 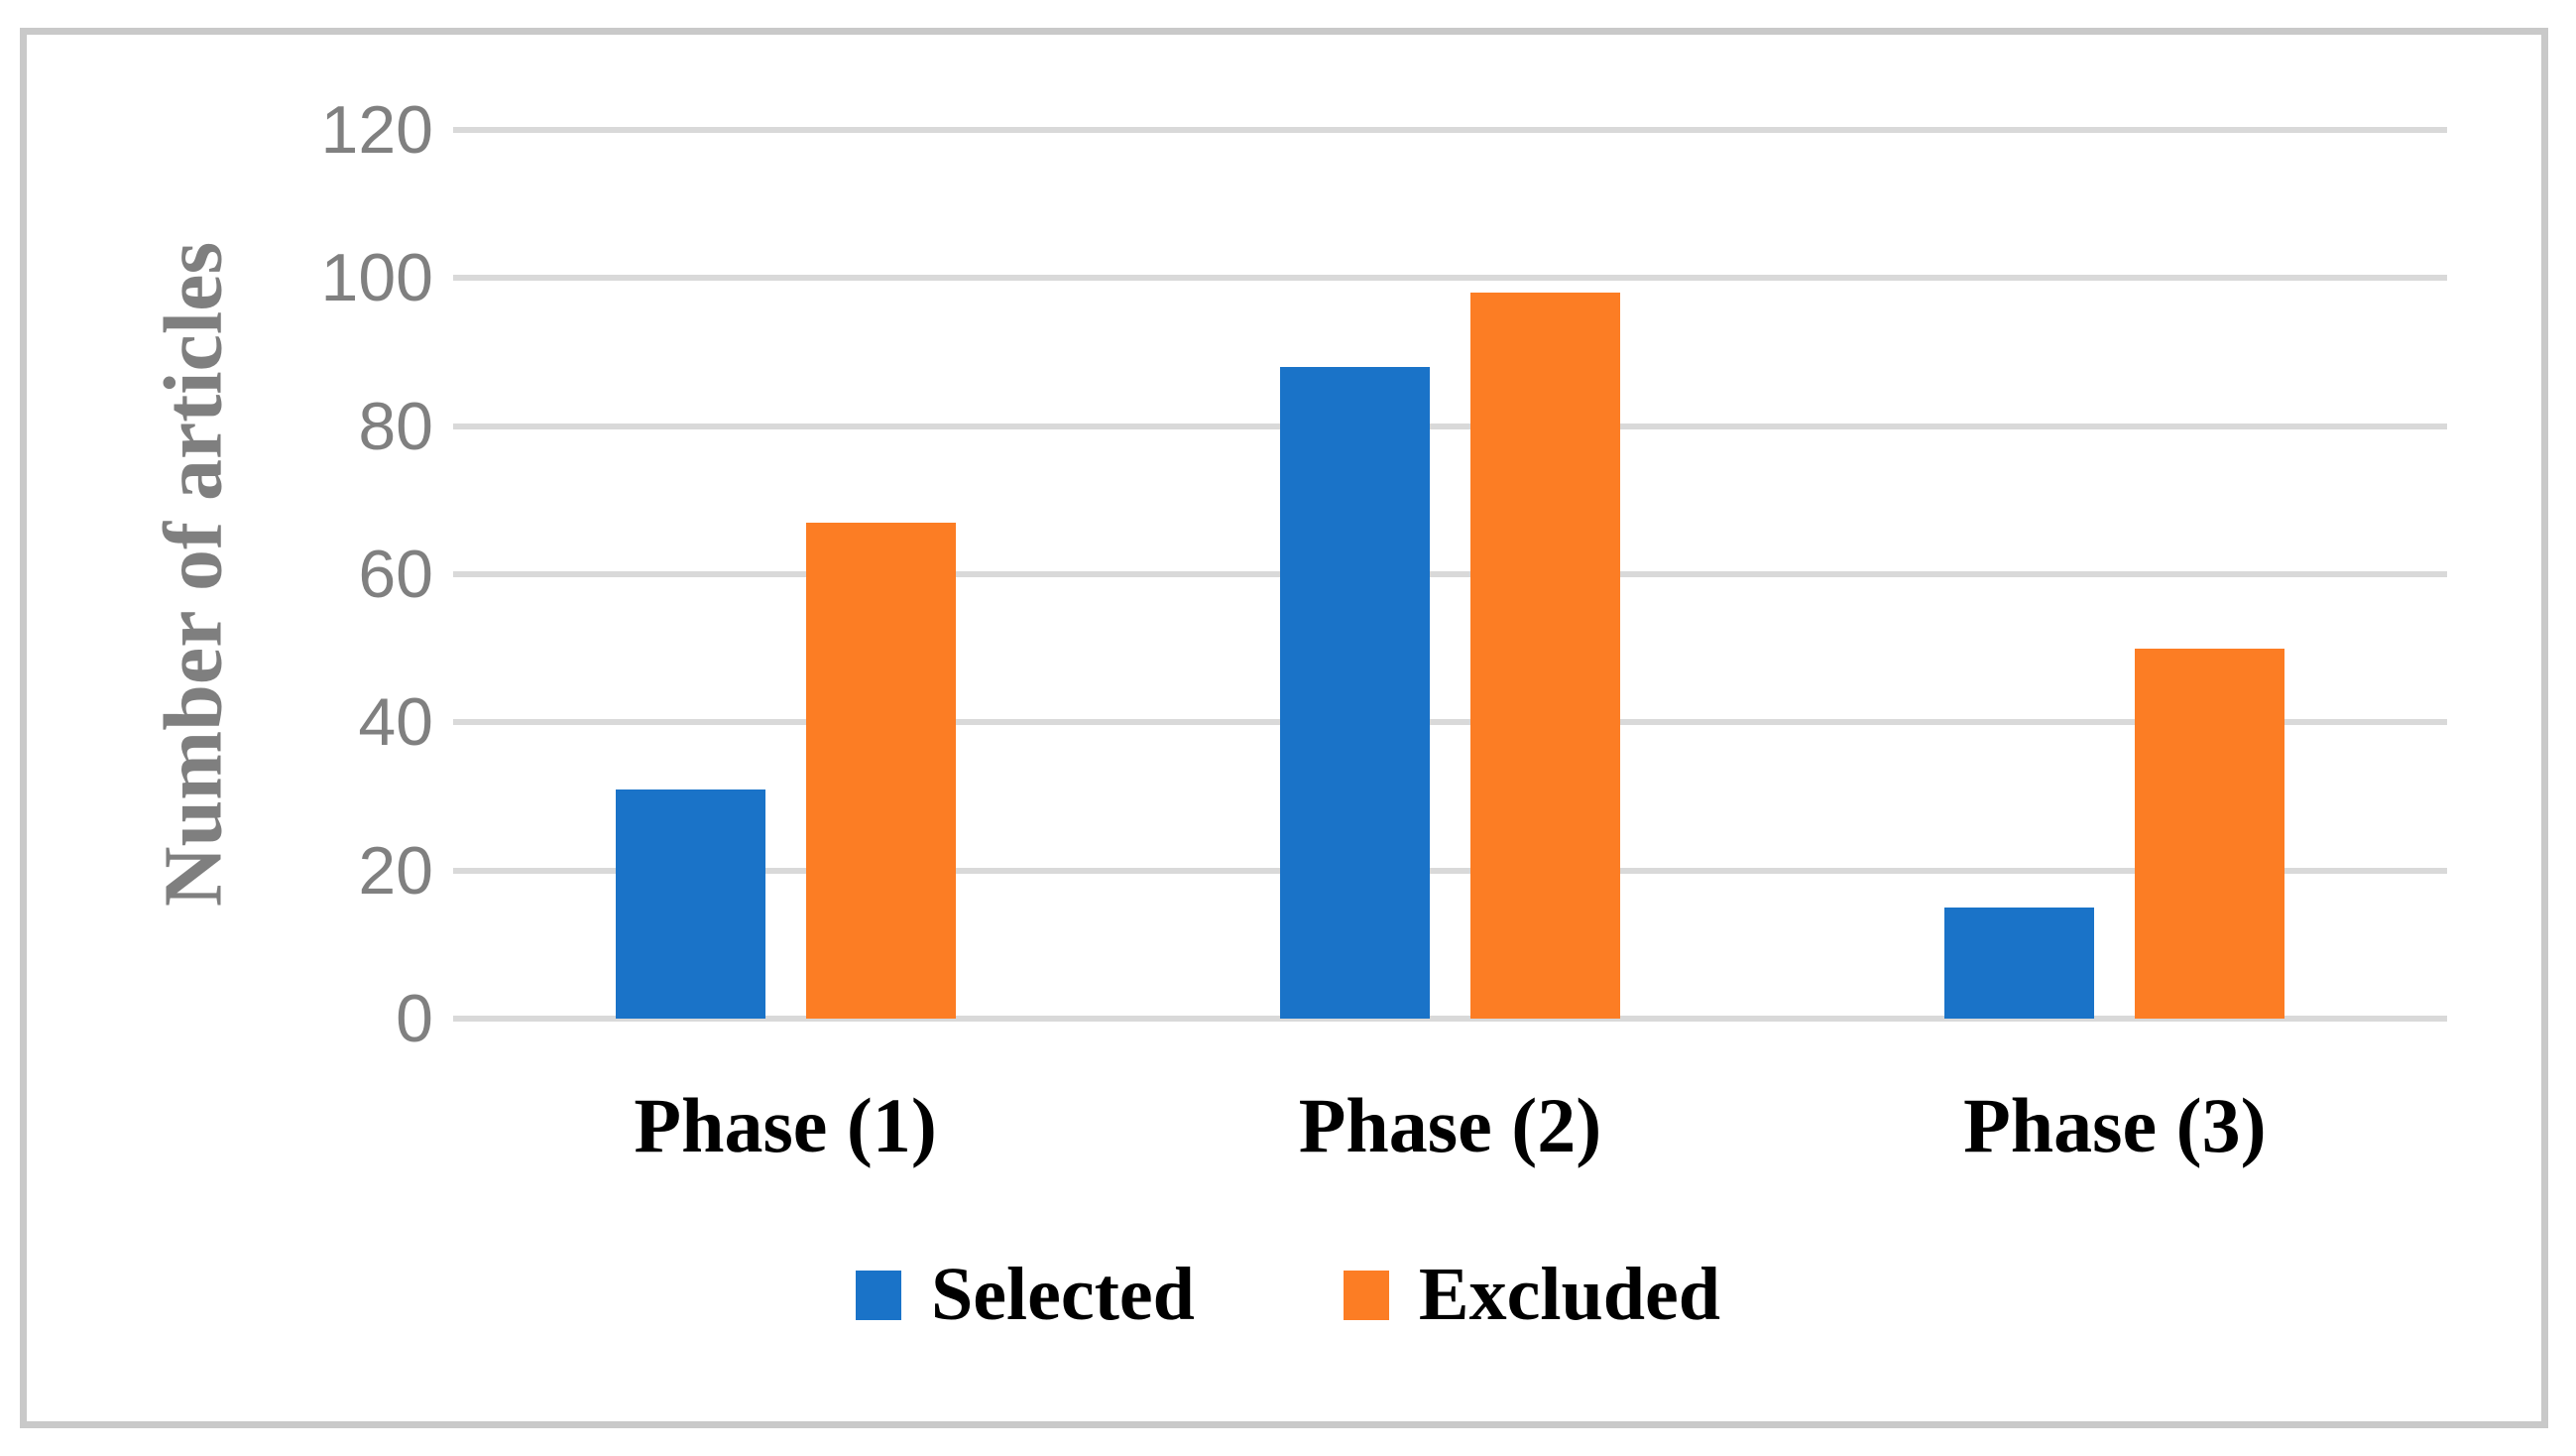 What do you see at coordinates (1450, 1125) in the screenshot?
I see `x-category-label-2: Phase (2)` at bounding box center [1450, 1125].